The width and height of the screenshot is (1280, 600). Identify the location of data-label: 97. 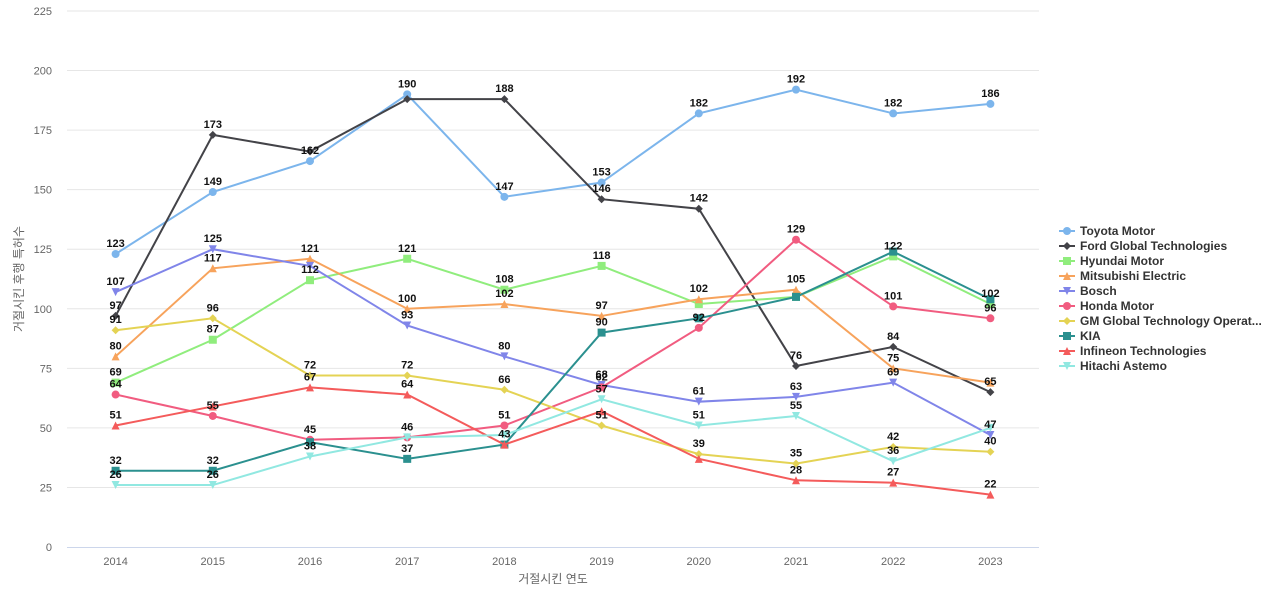
(115, 306).